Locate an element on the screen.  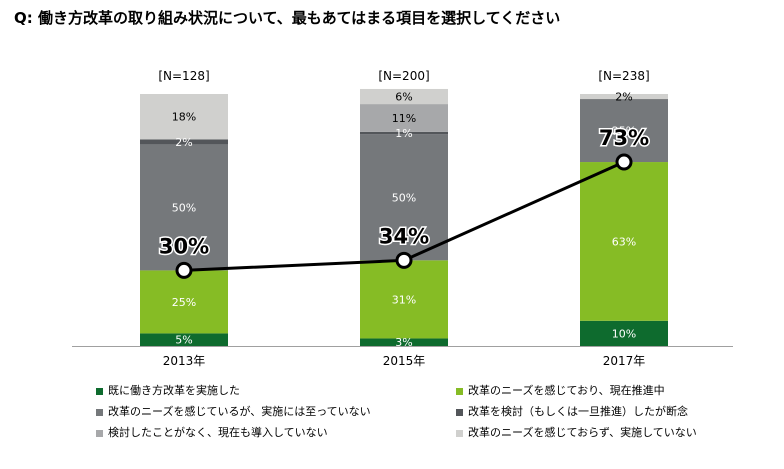
data-label-6-2013年: 18% is located at coordinates (184, 117).